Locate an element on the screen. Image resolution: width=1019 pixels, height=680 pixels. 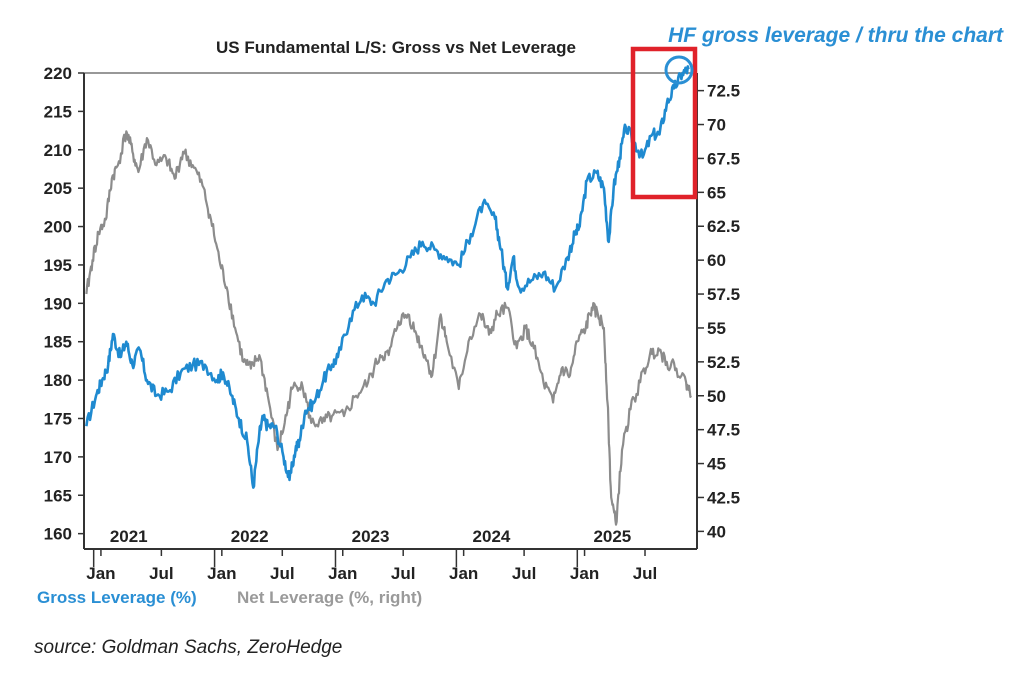
left-tick-label: 160 is located at coordinates (58, 534).